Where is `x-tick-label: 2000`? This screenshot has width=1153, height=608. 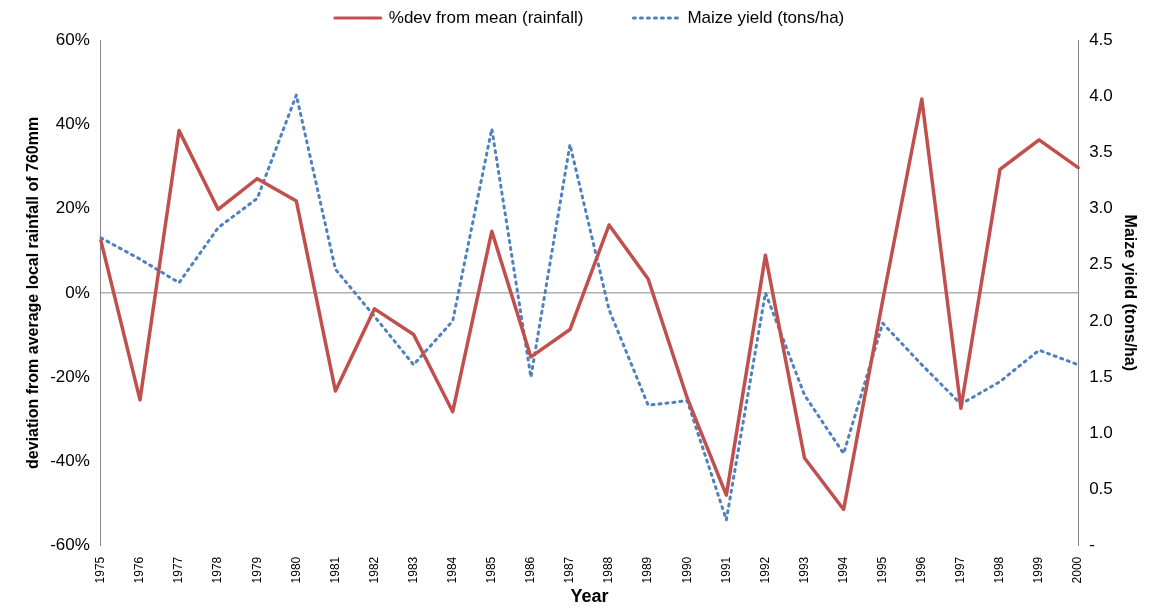 x-tick-label: 2000 is located at coordinates (1077, 570).